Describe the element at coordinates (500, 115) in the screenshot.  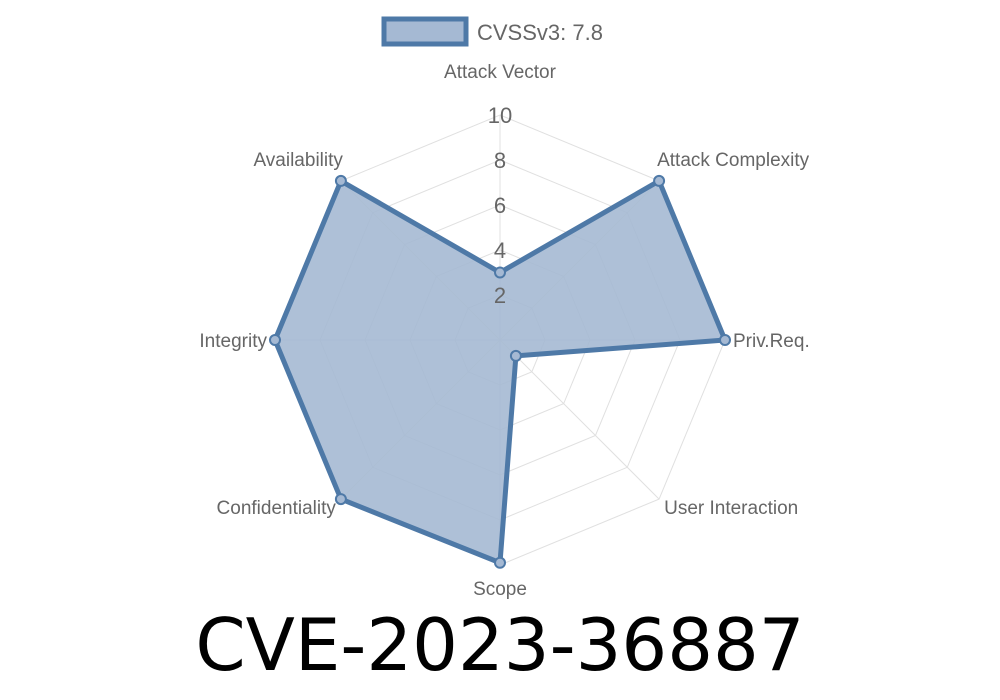
I see `tick-label: 10` at that location.